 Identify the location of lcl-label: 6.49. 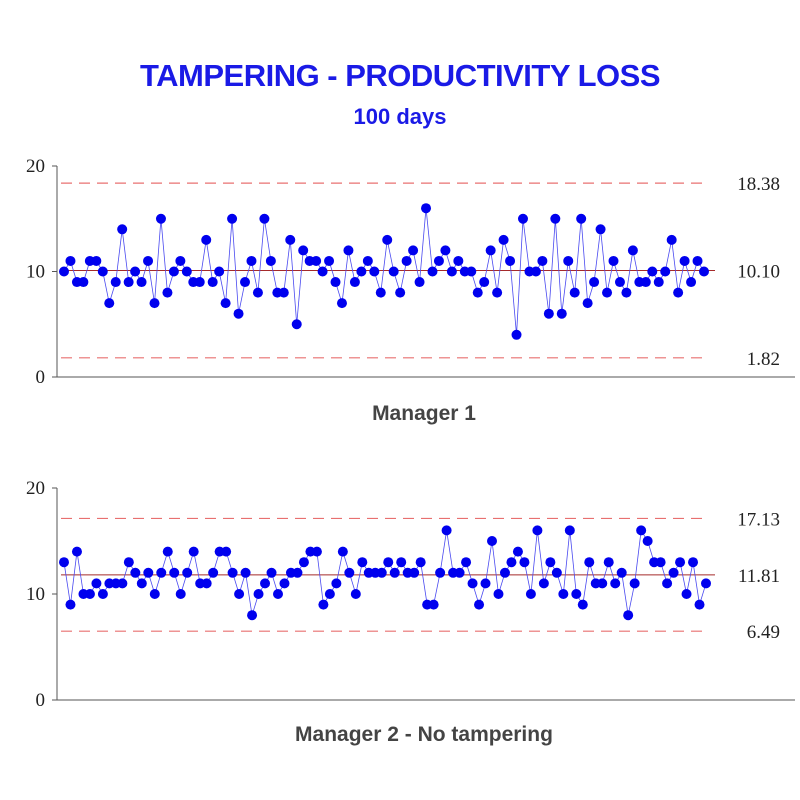
(763, 632).